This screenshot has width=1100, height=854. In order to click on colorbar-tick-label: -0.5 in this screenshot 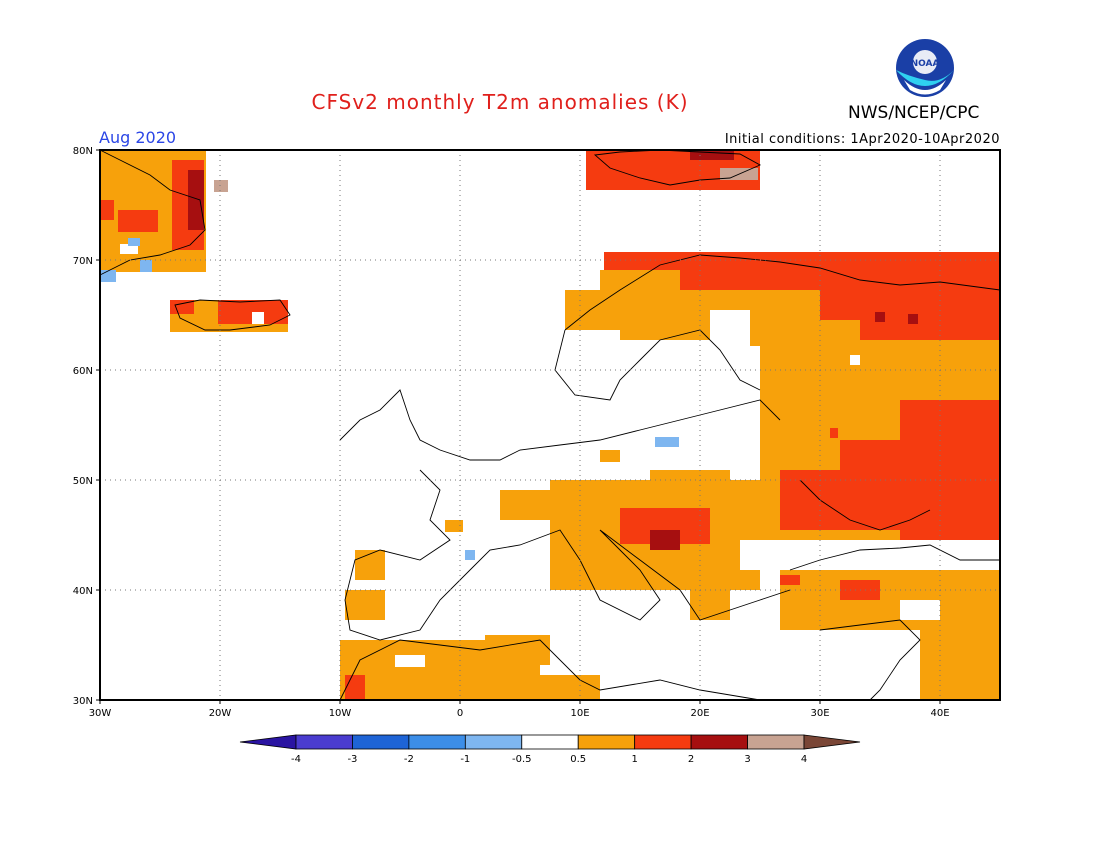, I will do `click(522, 759)`.